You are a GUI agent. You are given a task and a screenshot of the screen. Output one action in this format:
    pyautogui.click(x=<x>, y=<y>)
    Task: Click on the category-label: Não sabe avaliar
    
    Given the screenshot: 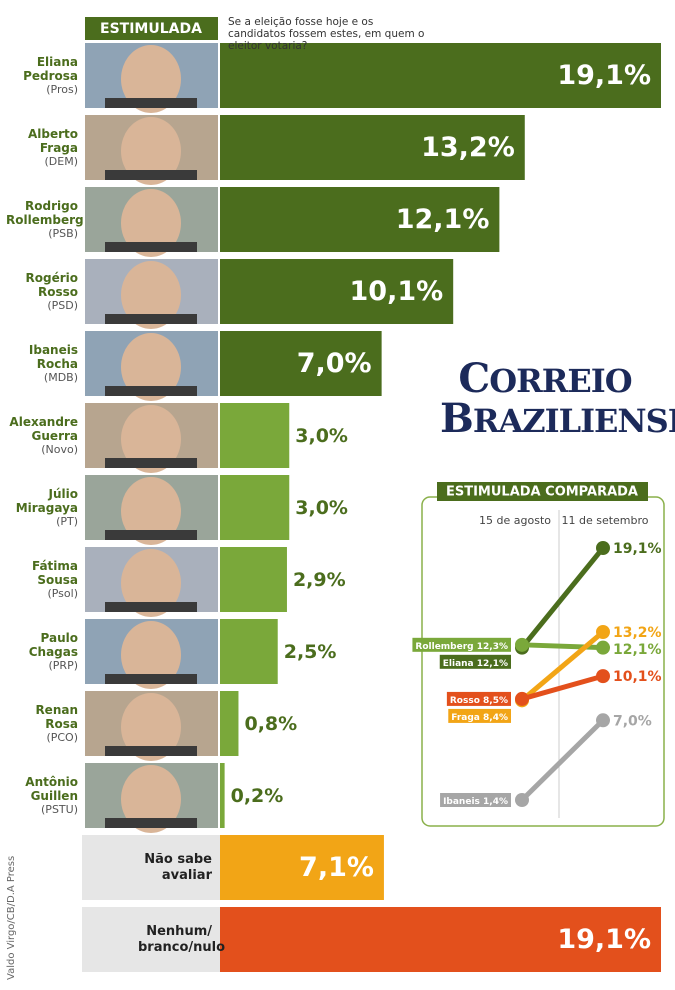 What is the action you would take?
    pyautogui.click(x=178, y=867)
    